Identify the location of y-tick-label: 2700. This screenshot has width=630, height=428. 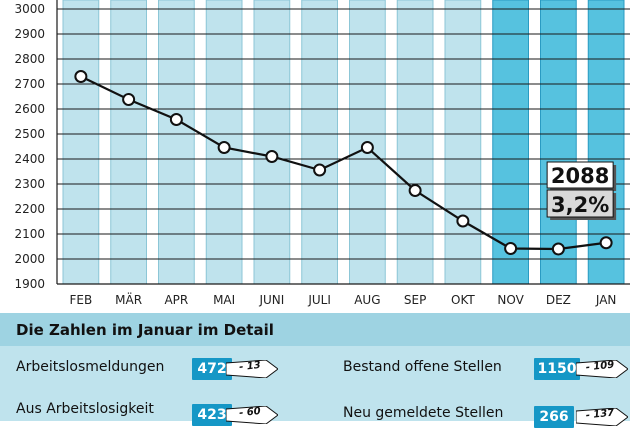
(29, 84).